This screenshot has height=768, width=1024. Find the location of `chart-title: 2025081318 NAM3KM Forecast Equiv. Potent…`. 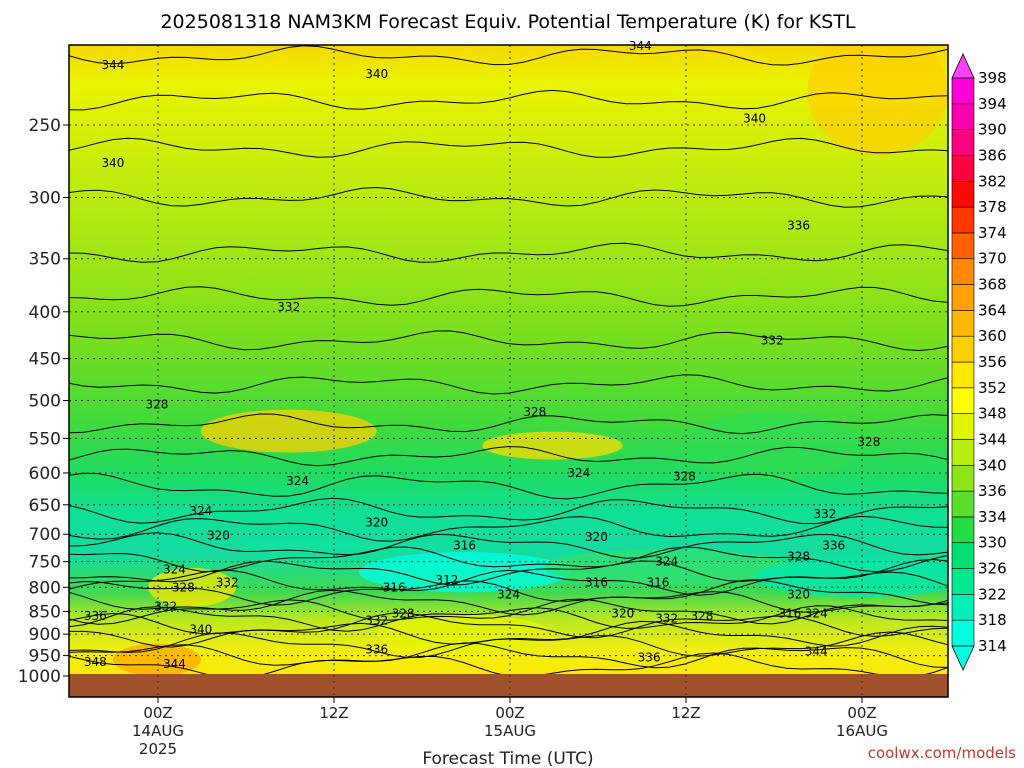

chart-title: 2025081318 NAM3KM Forecast Equiv. Potent… is located at coordinates (507, 22).